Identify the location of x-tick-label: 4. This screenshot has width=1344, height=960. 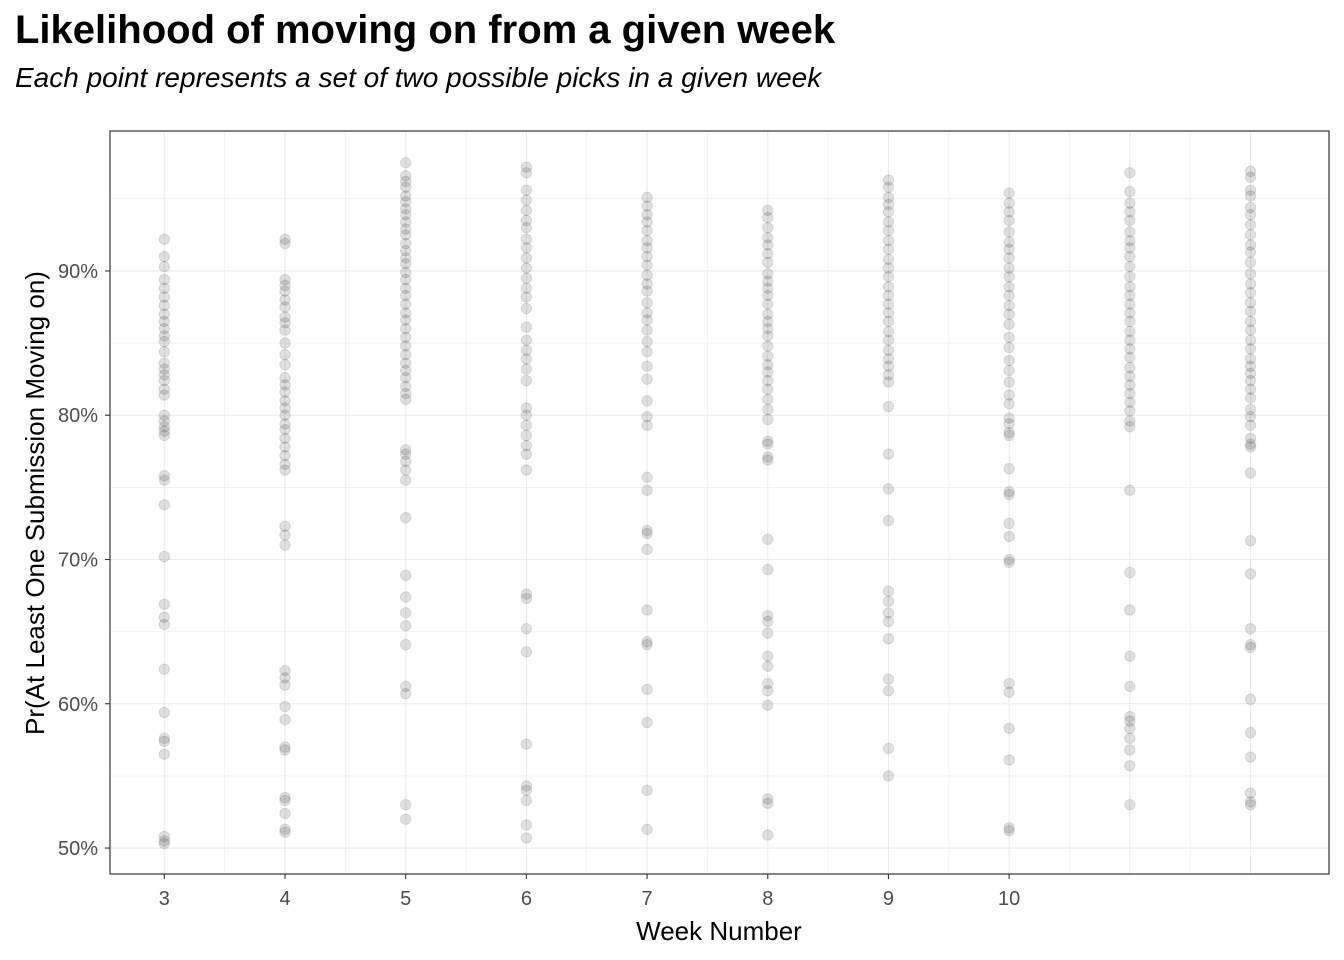
(284, 899).